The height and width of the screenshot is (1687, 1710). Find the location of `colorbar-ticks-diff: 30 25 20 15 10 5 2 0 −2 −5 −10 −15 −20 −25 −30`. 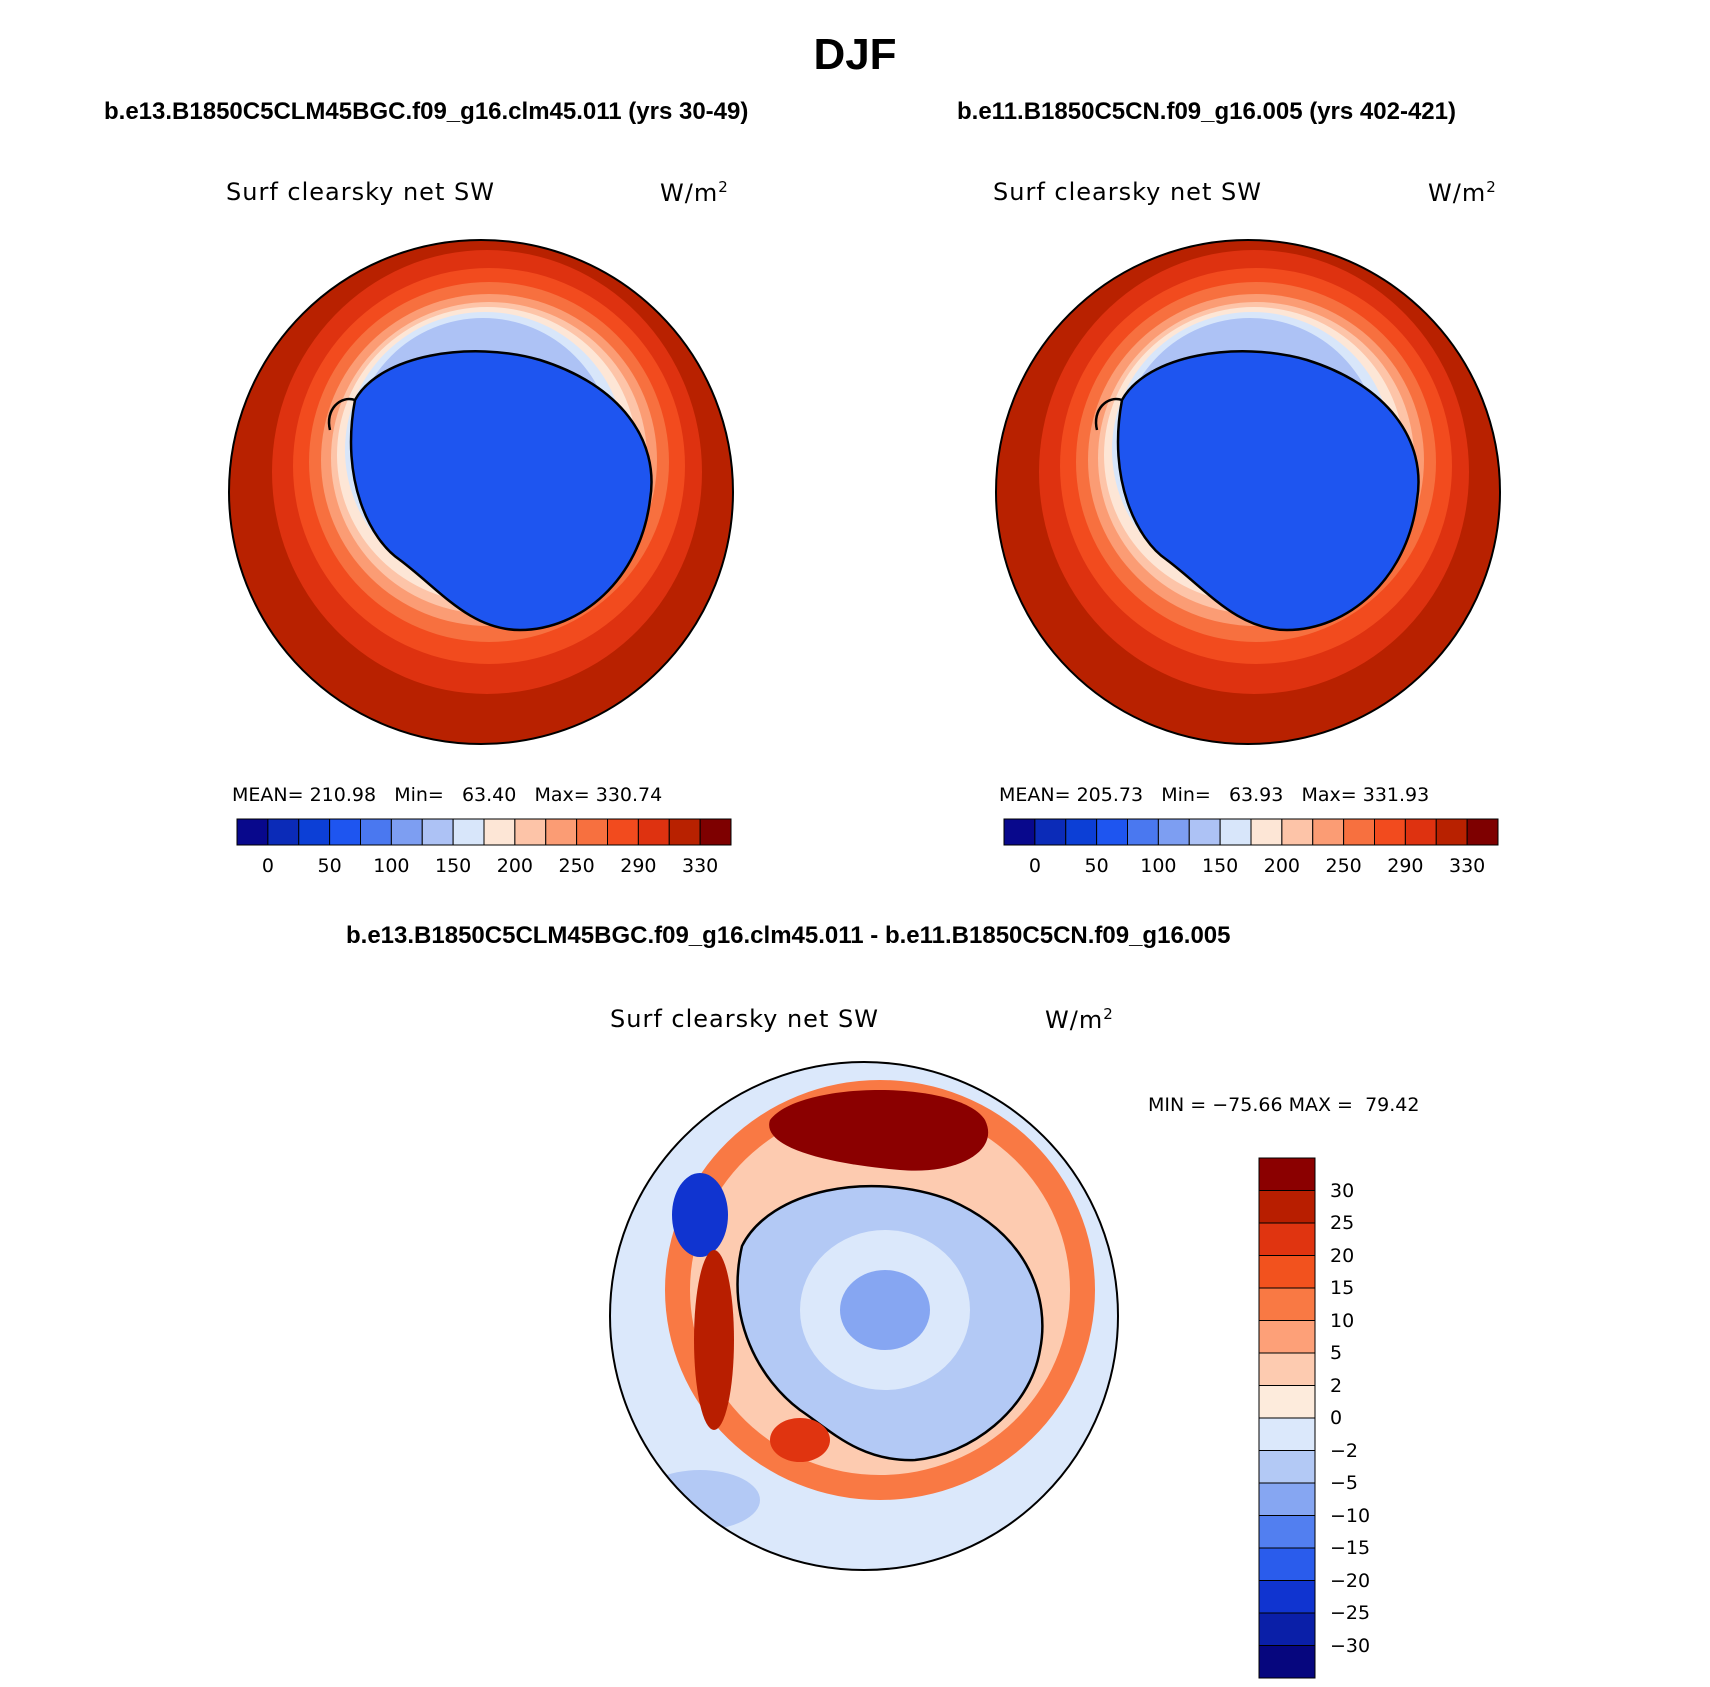

colorbar-ticks-diff: 30 25 20 15 10 5 2 0 −2 −5 −10 −15 −20 −25 −30 is located at coordinates (1370, 1422).